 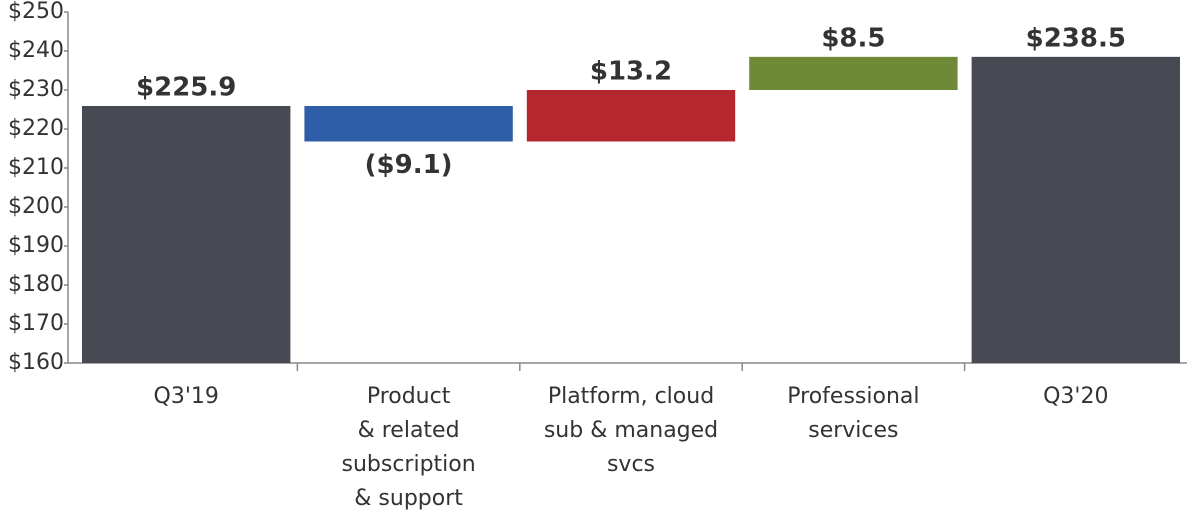 I want to click on value-label: $238.5, so click(x=1076, y=38).